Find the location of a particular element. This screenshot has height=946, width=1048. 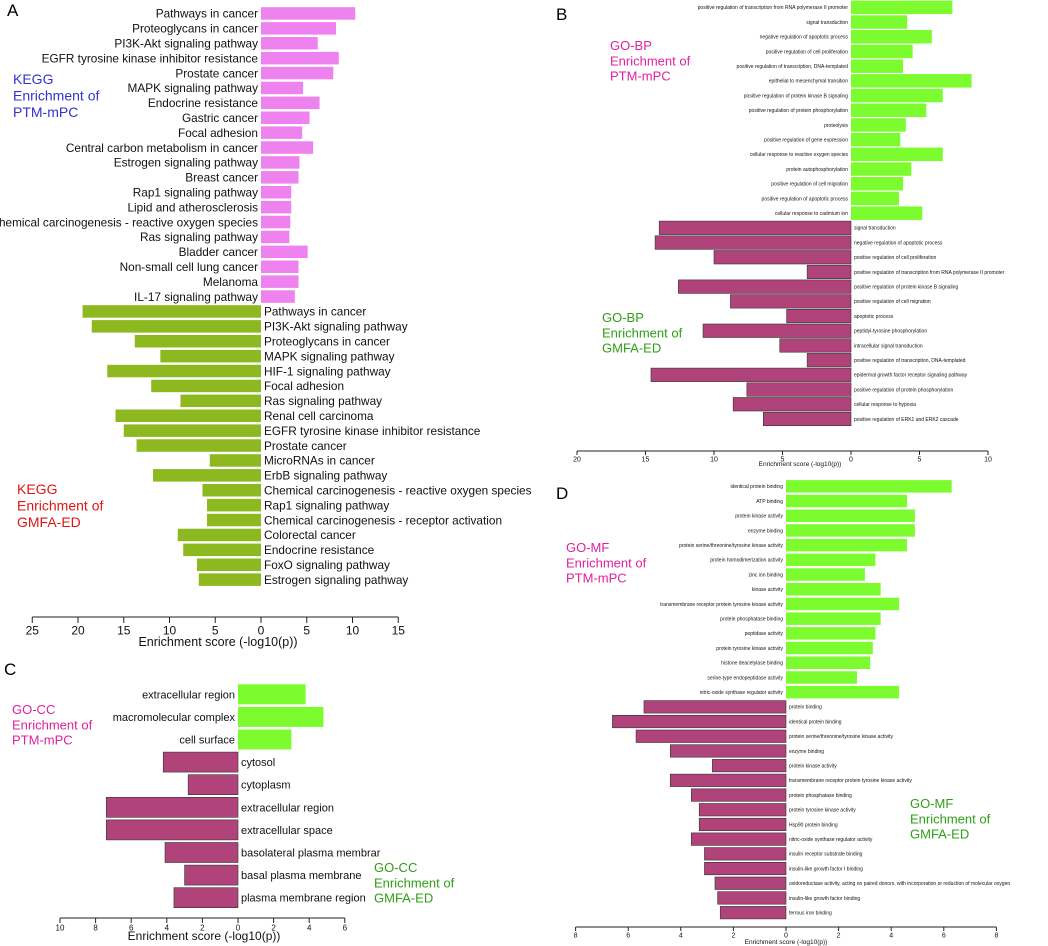

category-label: Lipid and atherosclerosis is located at coordinates (193, 207).